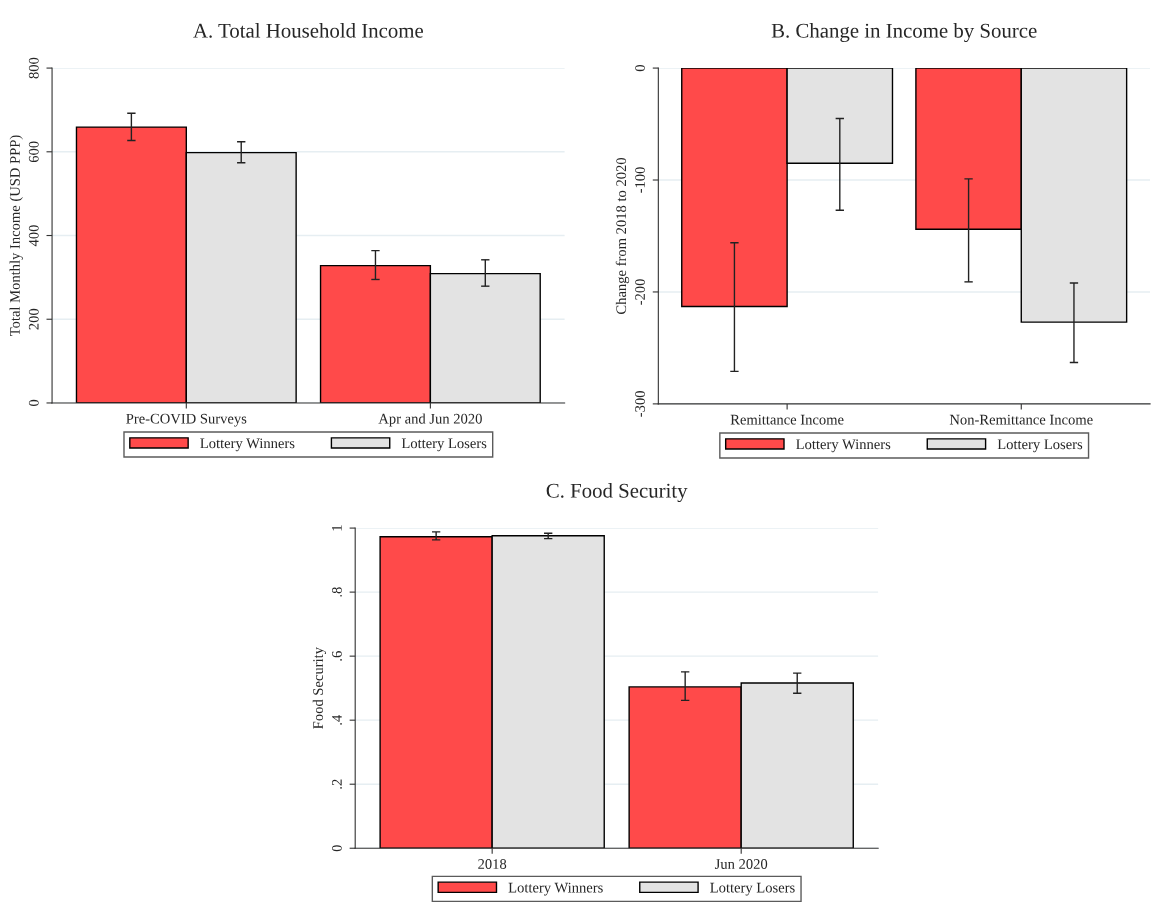 The width and height of the screenshot is (1157, 920). Describe the element at coordinates (186, 420) in the screenshot. I see `x-tick-label: Pre-COVID Surveys` at that location.